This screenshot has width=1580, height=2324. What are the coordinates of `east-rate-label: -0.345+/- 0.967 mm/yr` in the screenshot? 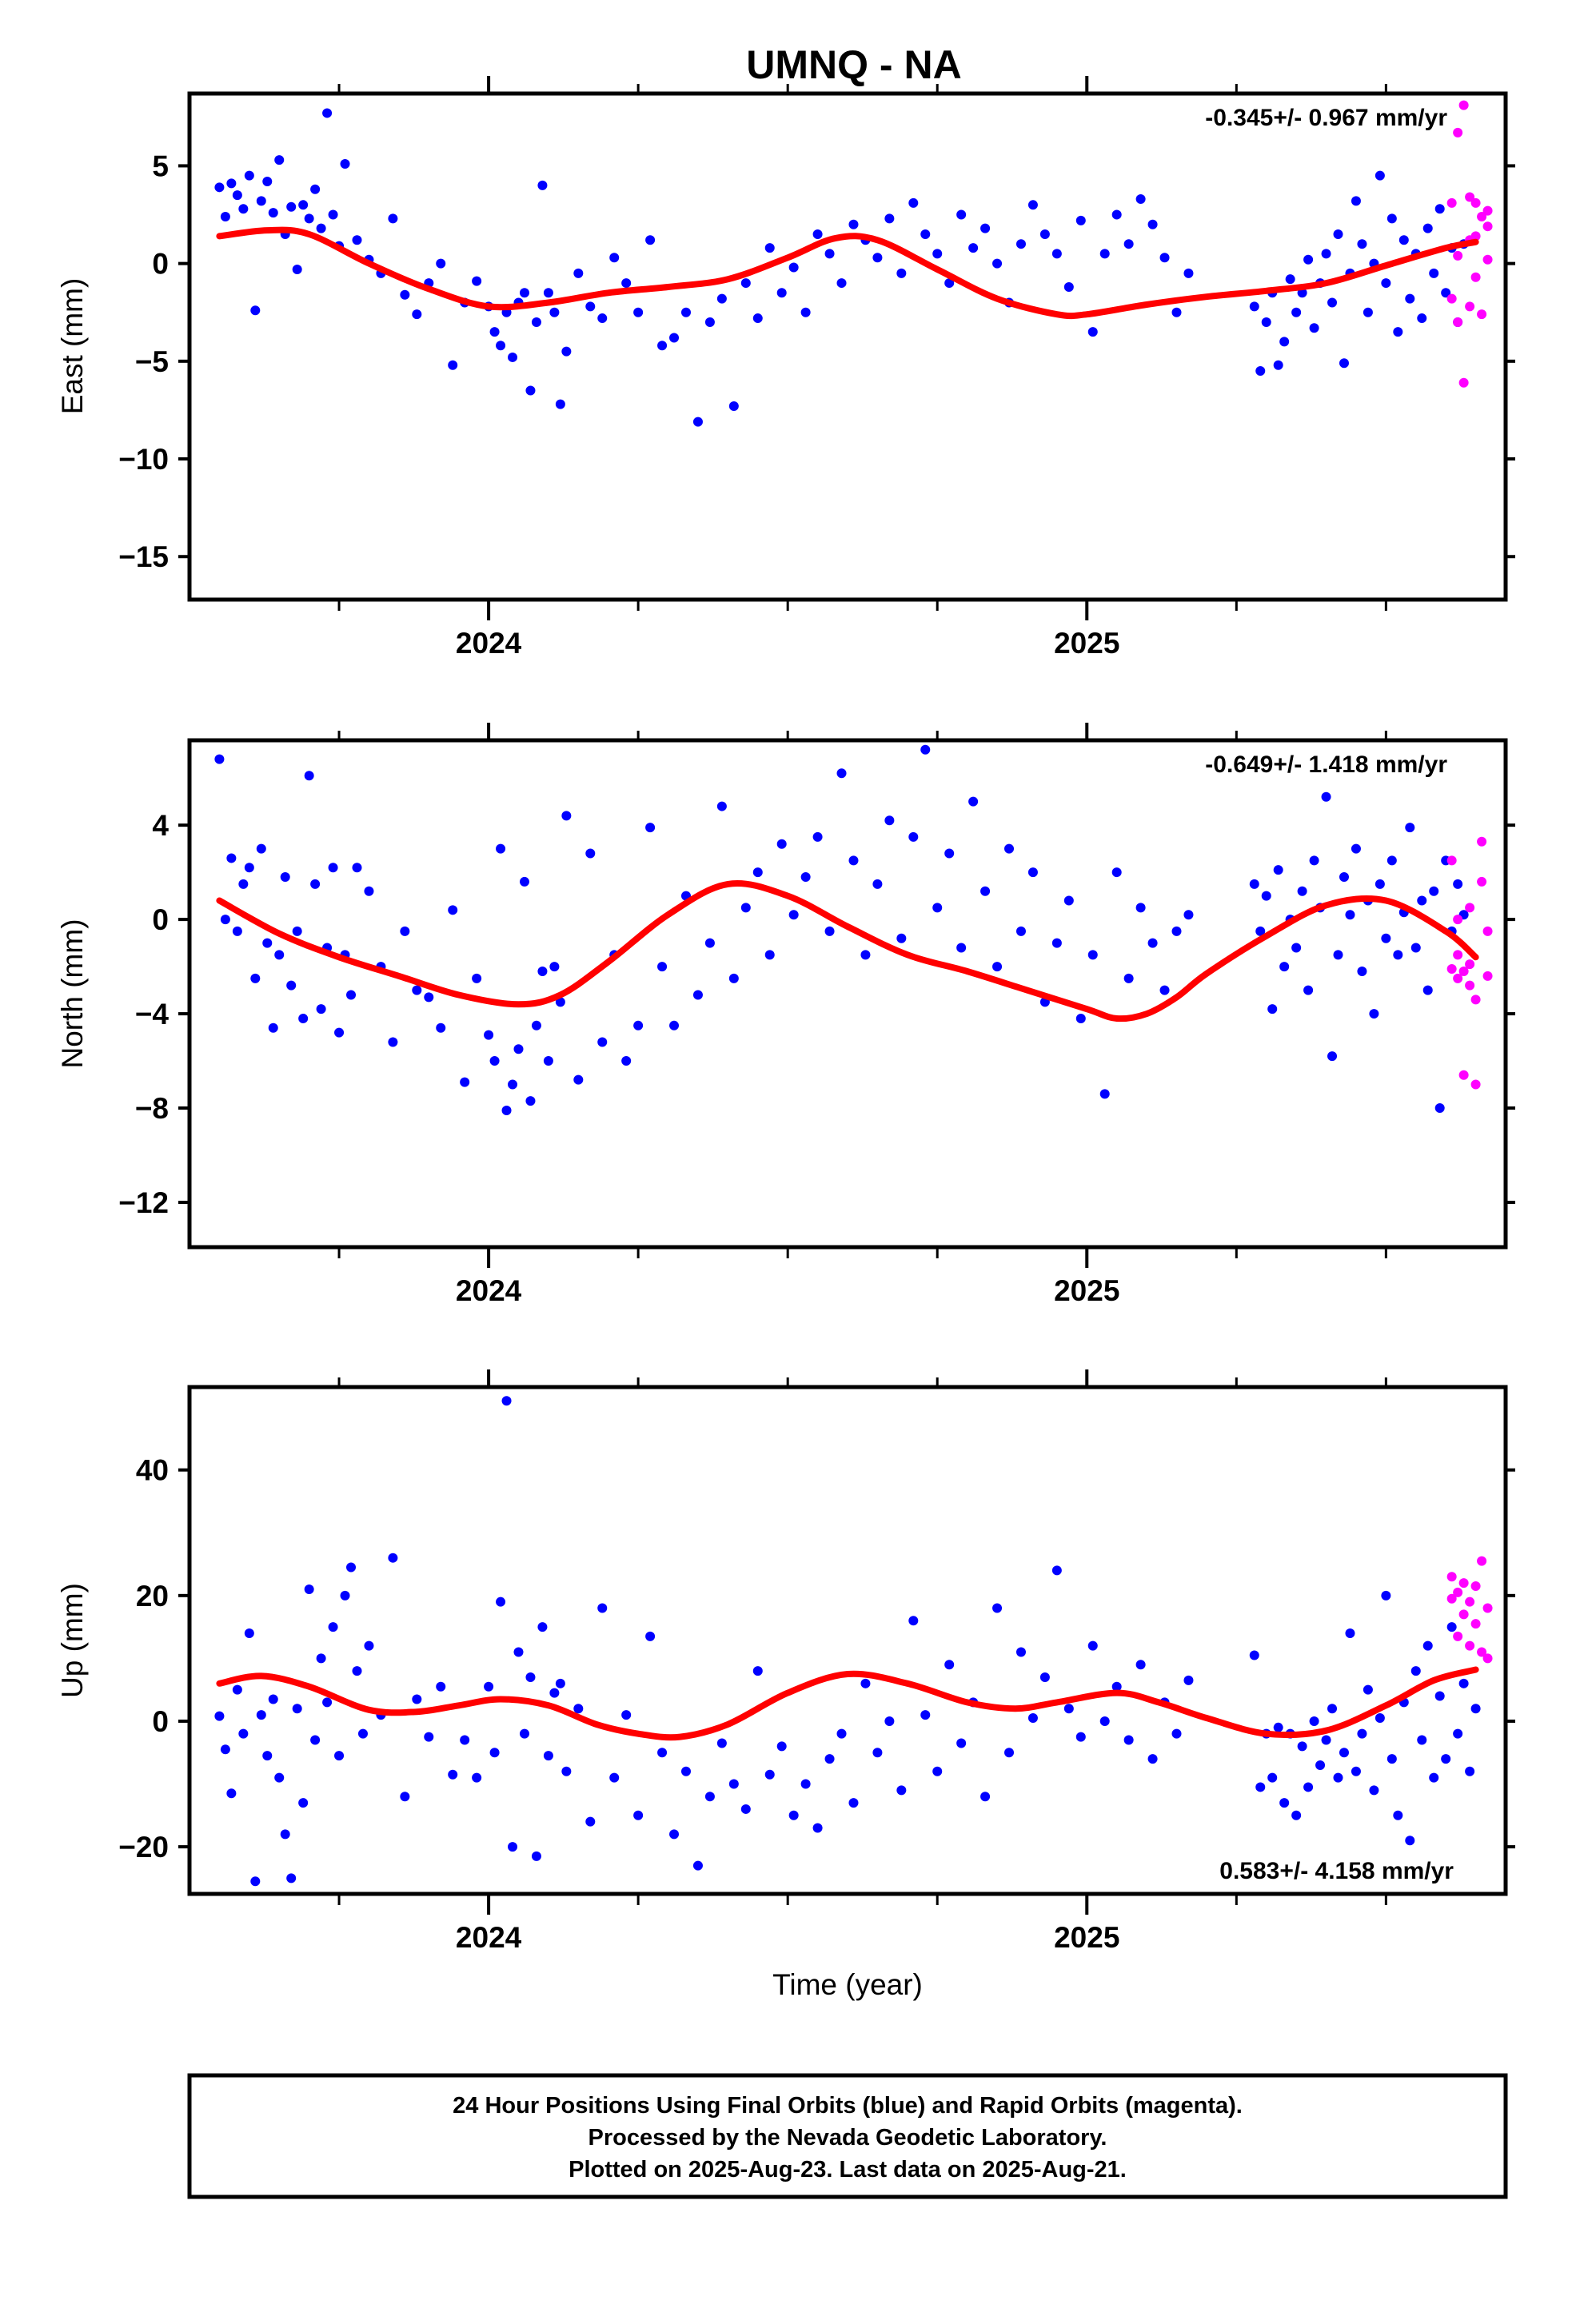 It's located at (1326, 118).